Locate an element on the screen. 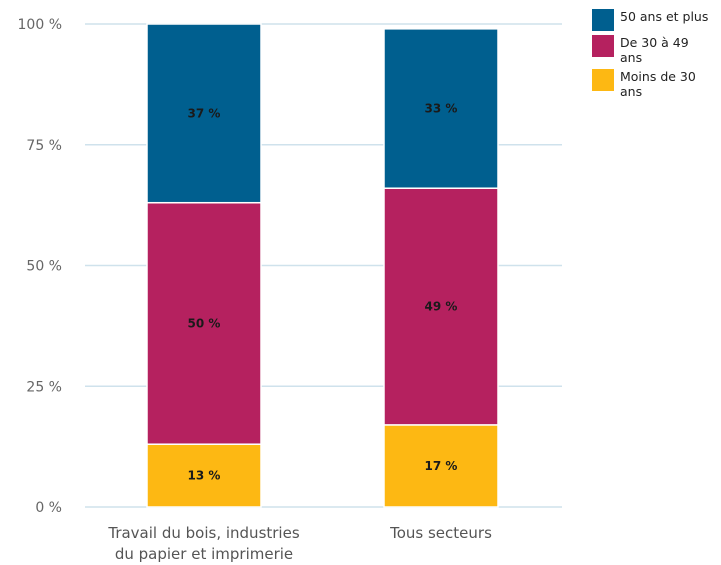 This screenshot has height=565, width=721. y-axis-ticks: 0 % 25 % 50 % 75 % 100 % is located at coordinates (40, 266).